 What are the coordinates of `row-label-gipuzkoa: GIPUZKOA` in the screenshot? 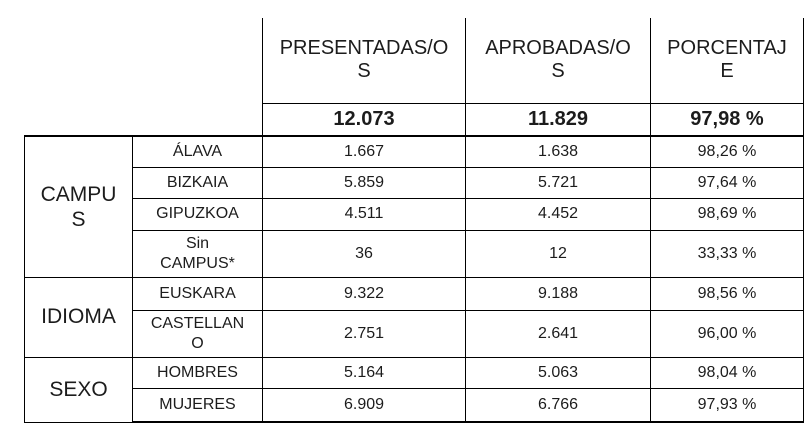 It's located at (197, 214).